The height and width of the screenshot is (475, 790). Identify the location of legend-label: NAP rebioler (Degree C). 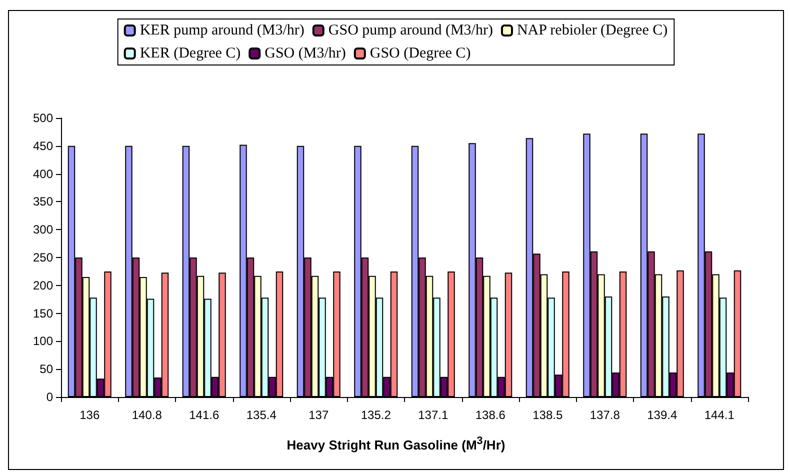
(592, 30).